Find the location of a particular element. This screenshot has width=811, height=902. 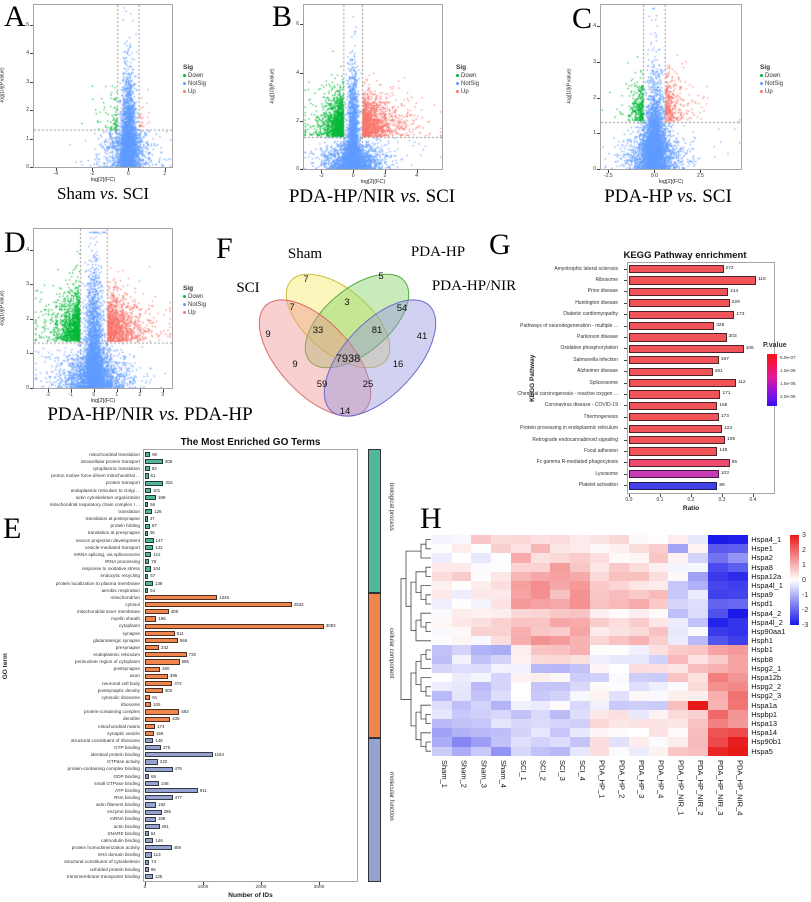

go-bar-value: 592 is located at coordinates (185, 712).